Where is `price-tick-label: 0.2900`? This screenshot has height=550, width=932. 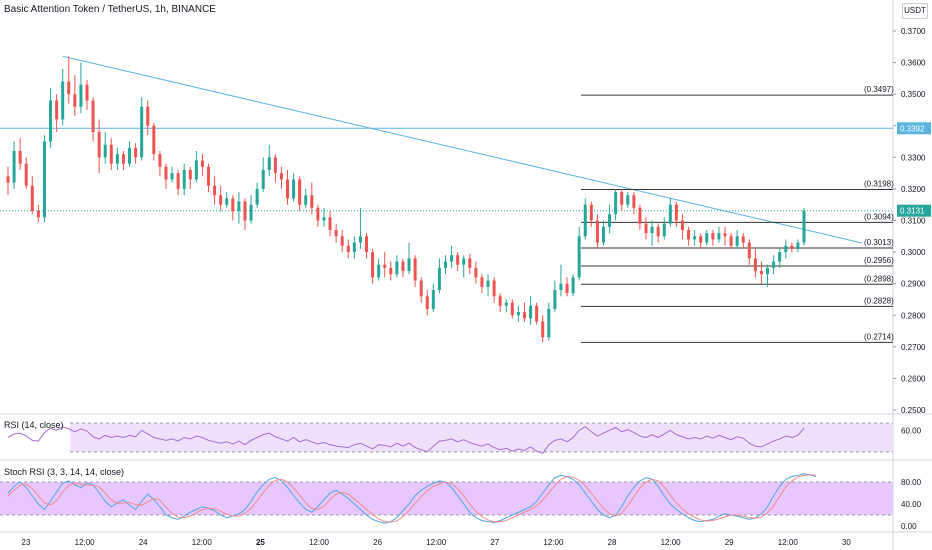
price-tick-label: 0.2900 is located at coordinates (913, 284).